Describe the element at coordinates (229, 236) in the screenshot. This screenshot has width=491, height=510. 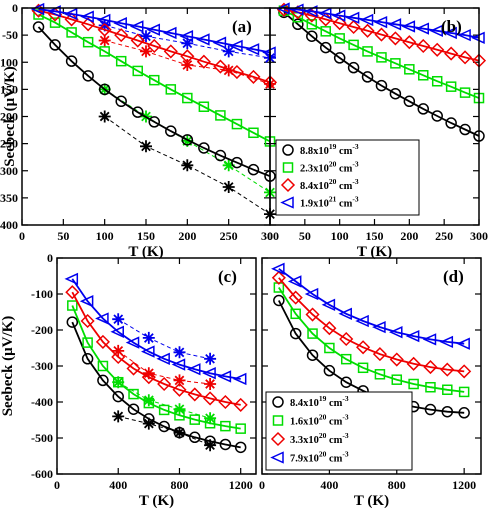
I see `x-tick-label: 250` at that location.